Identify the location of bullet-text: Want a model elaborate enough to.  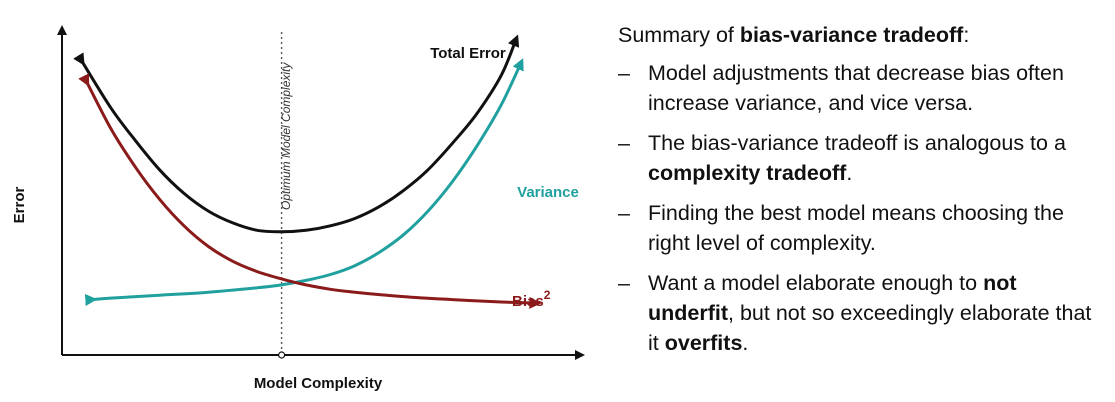
(816, 283).